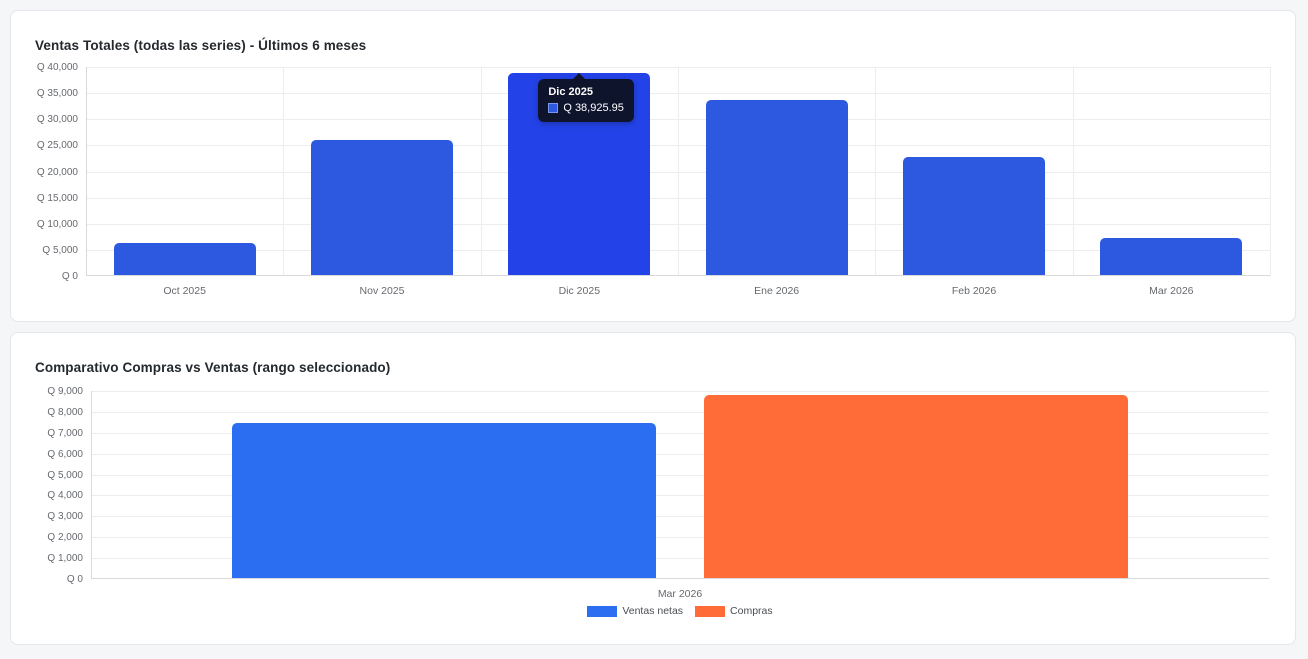 The height and width of the screenshot is (659, 1308). What do you see at coordinates (57, 120) in the screenshot?
I see `y-axis-tick-label: Q 30,000` at bounding box center [57, 120].